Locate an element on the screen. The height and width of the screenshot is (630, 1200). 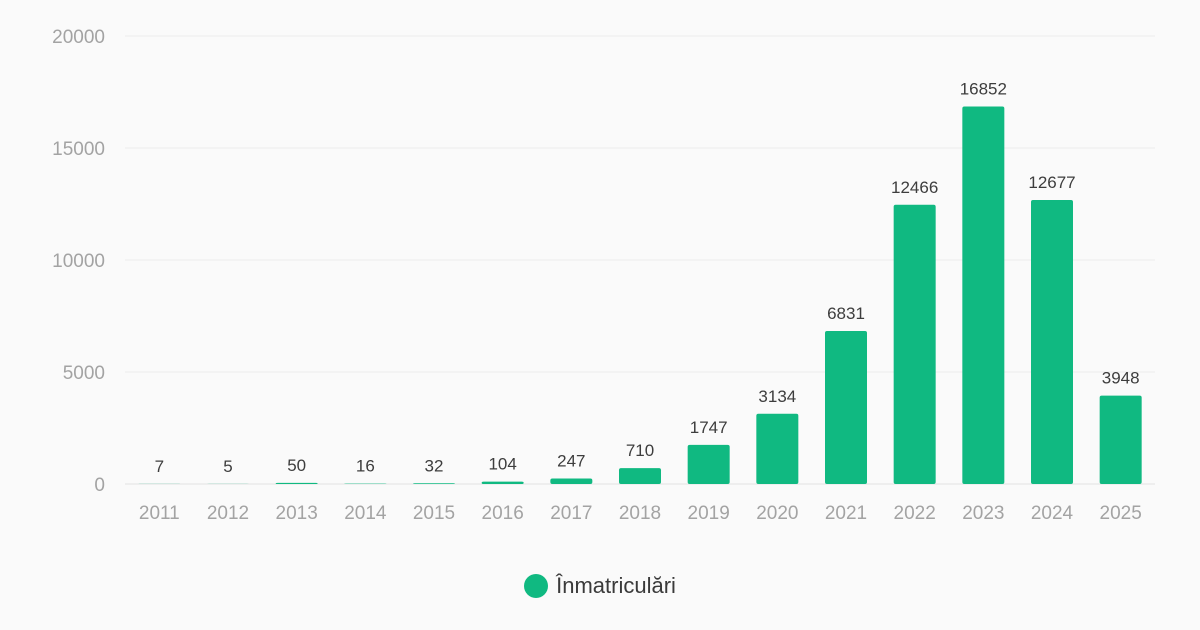
x-tick-2024: 2024 is located at coordinates (1052, 513).